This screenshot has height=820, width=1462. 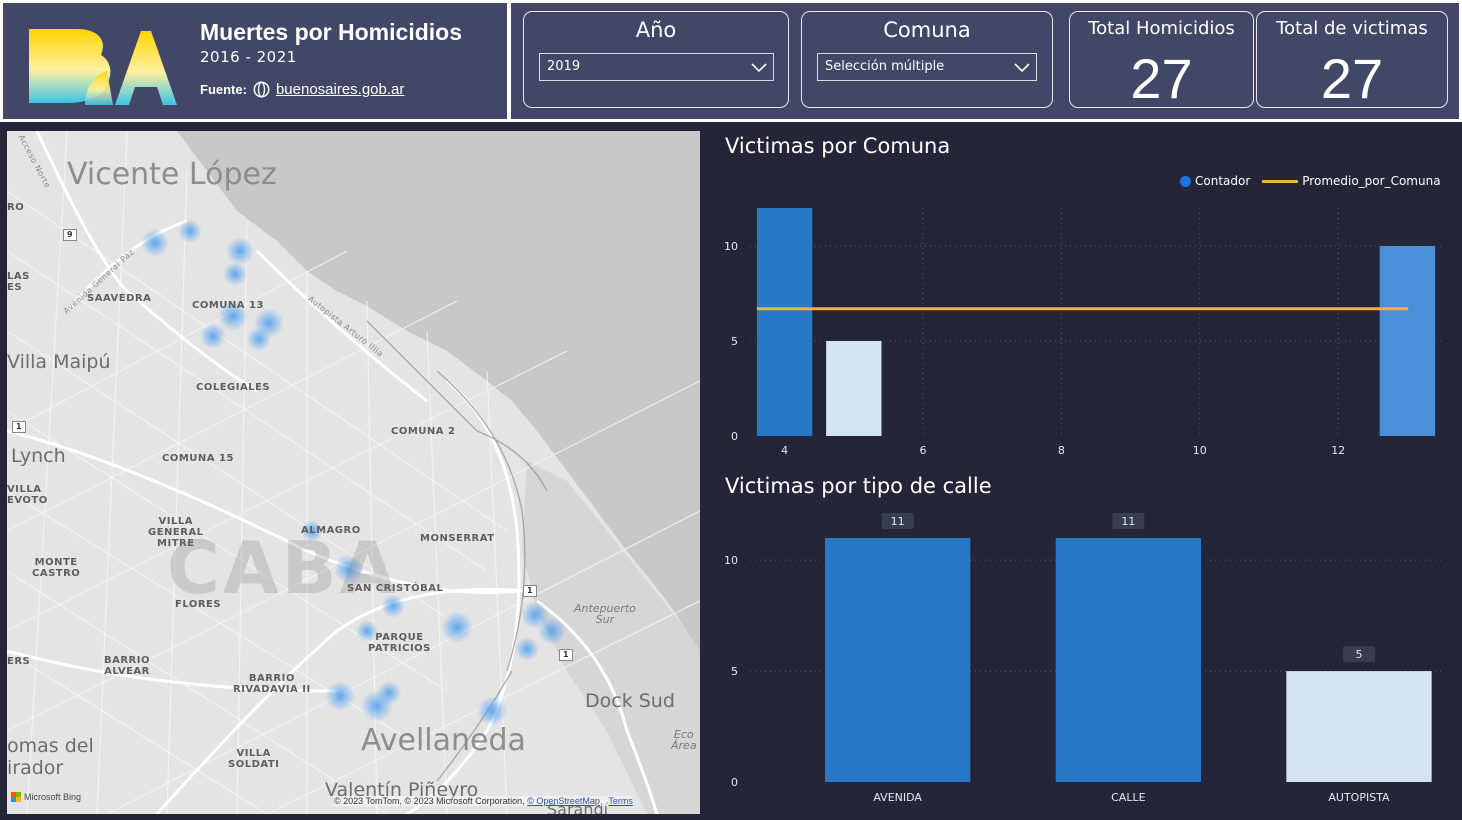 I want to click on map-label-sarandi: Sarandí, so click(x=578, y=807).